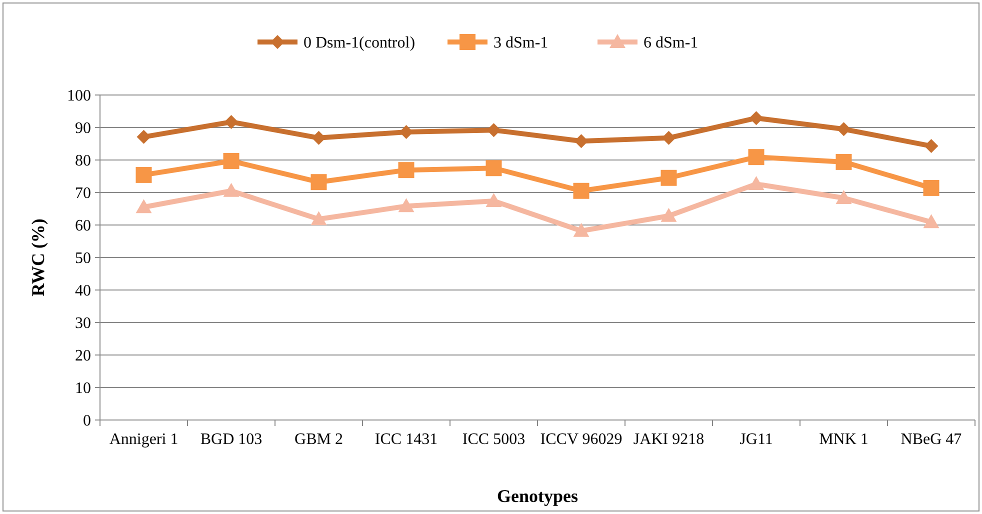  Describe the element at coordinates (38, 257) in the screenshot. I see `y-axis-title: RWC (%)` at that location.